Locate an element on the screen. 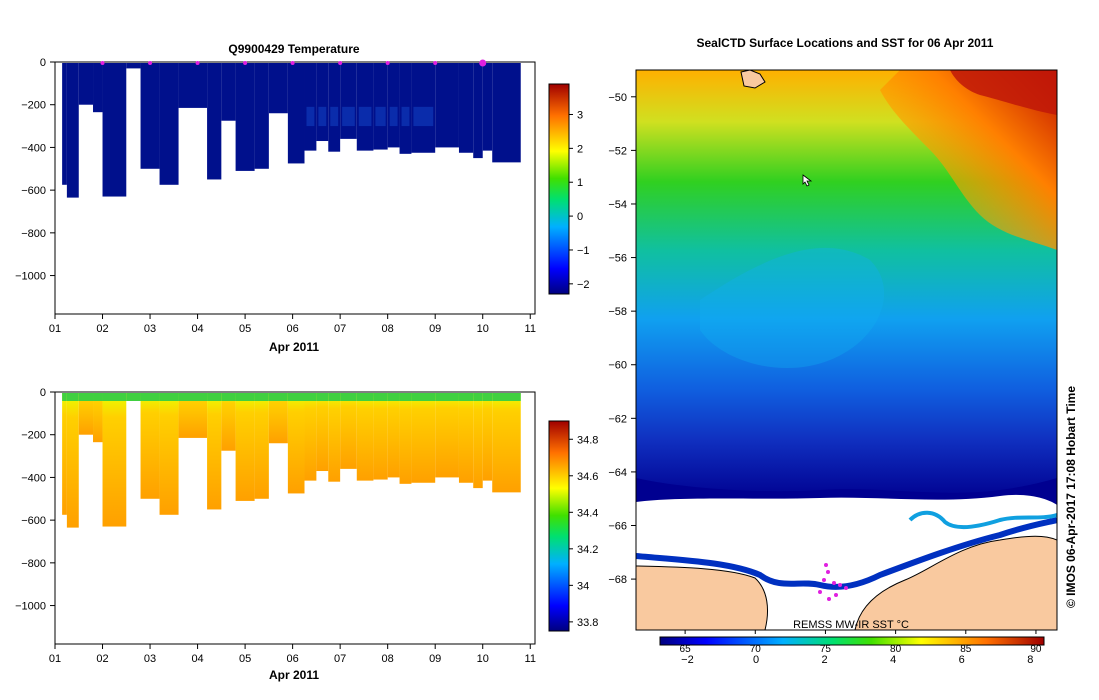  y-tick-label: −200 is located at coordinates (33, 436).